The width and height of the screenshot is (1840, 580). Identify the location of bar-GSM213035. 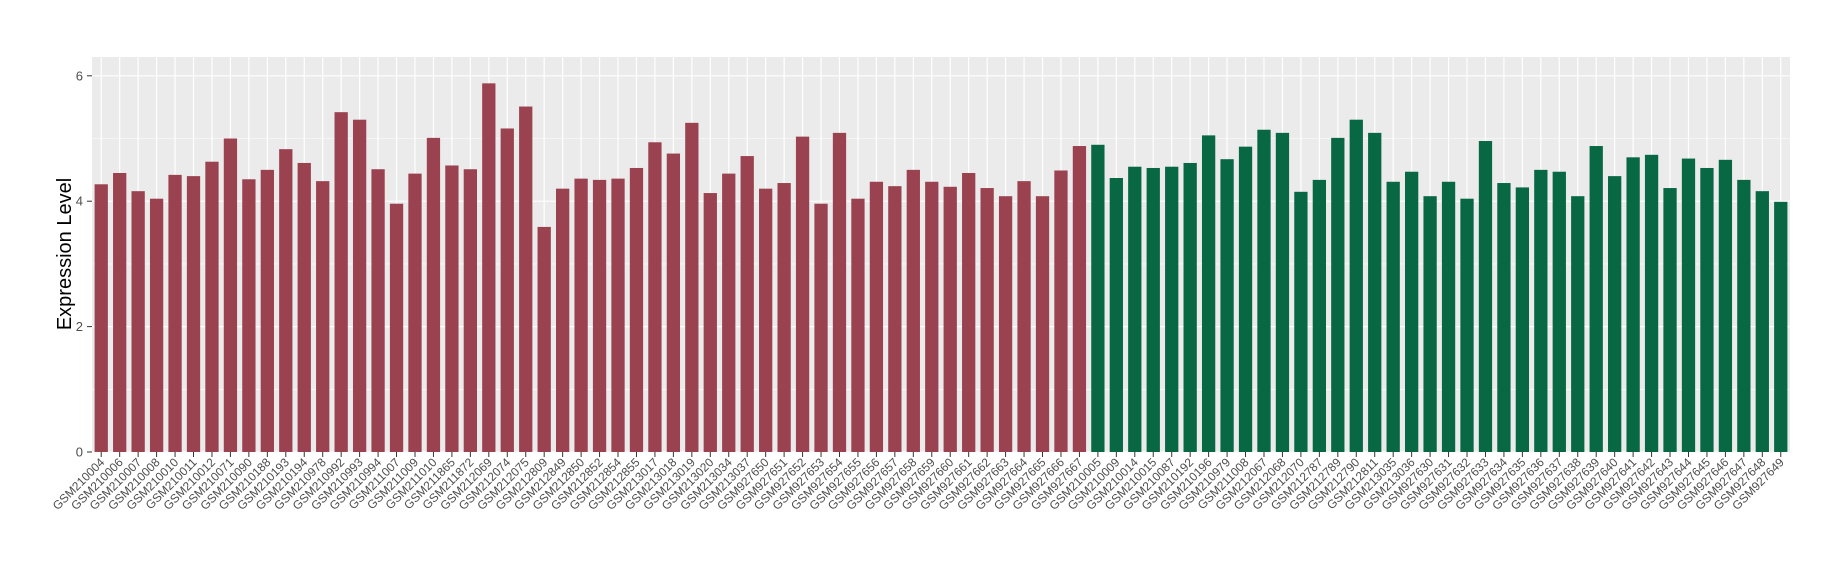
(1393, 316).